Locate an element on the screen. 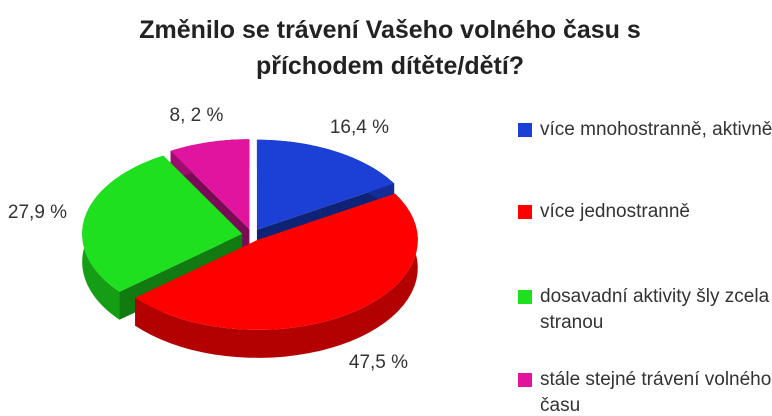 Image resolution: width=772 pixels, height=416 pixels. data-label: 27,9 % is located at coordinates (37, 212).